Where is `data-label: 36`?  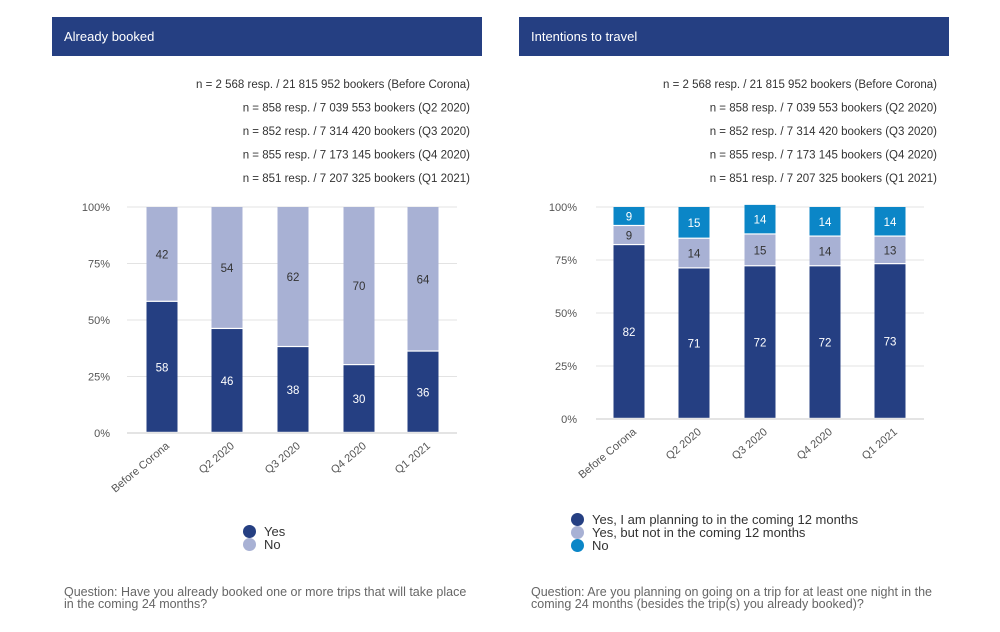 data-label: 36 is located at coordinates (423, 393).